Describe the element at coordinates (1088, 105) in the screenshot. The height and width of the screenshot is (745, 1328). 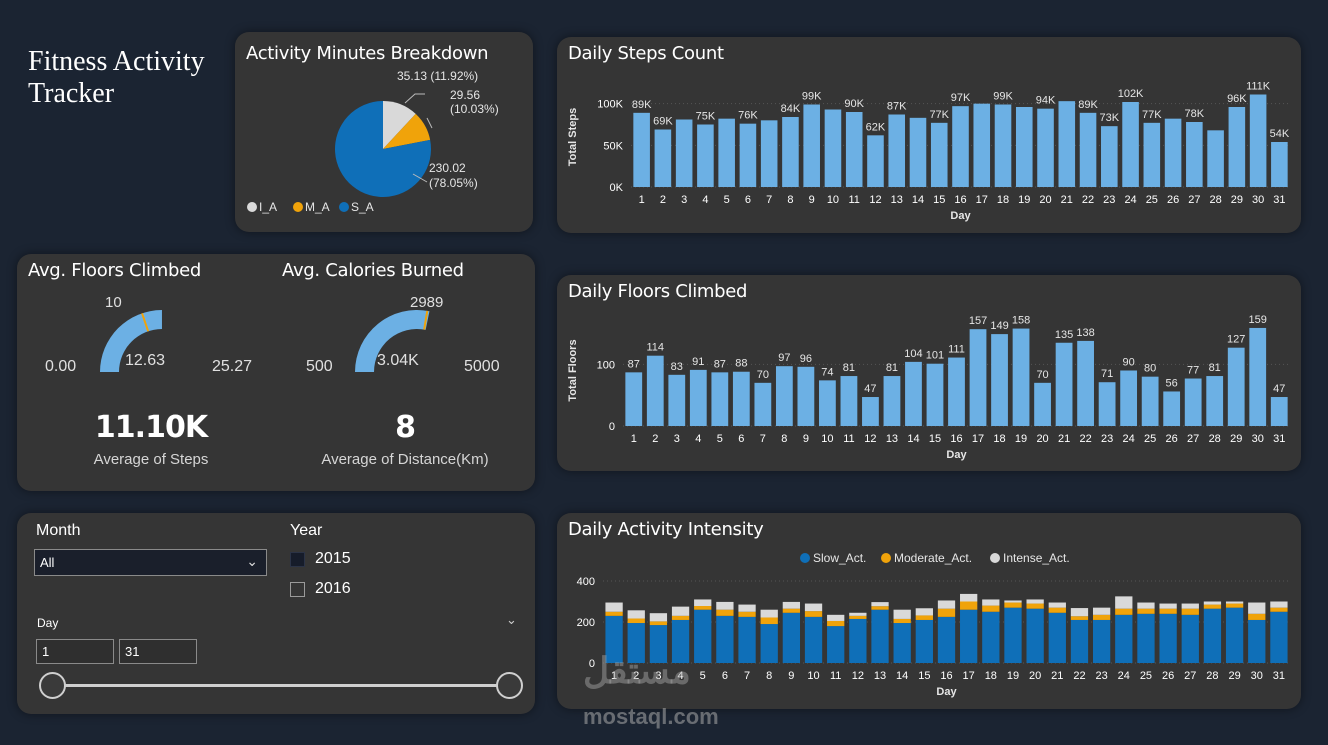
I see `data-label: 89K` at that location.